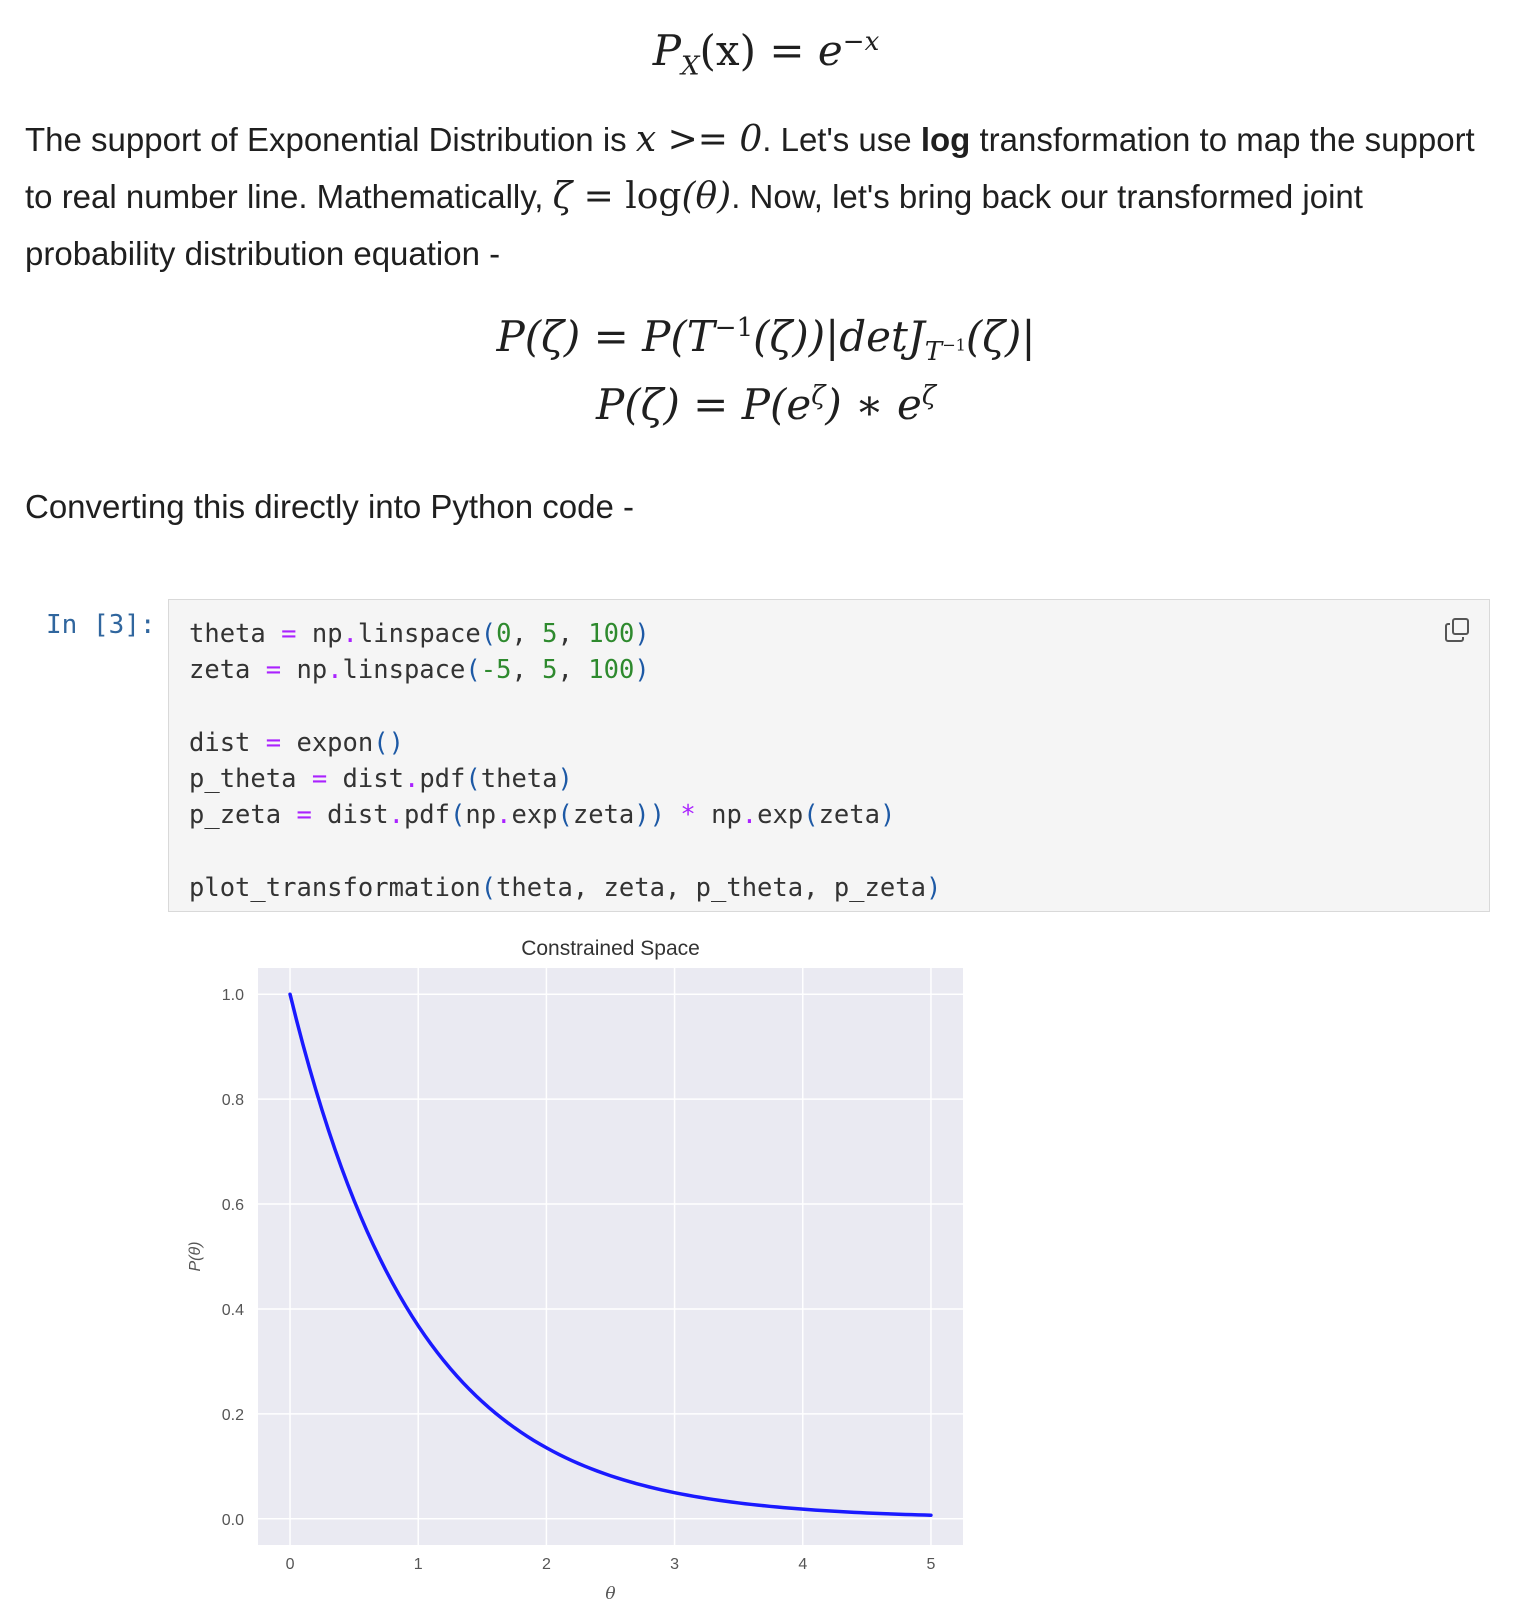 The image size is (1532, 1614). Describe the element at coordinates (419, 634) in the screenshot. I see `code-line-1: theta = np.linspace(0, 5, 100)` at that location.